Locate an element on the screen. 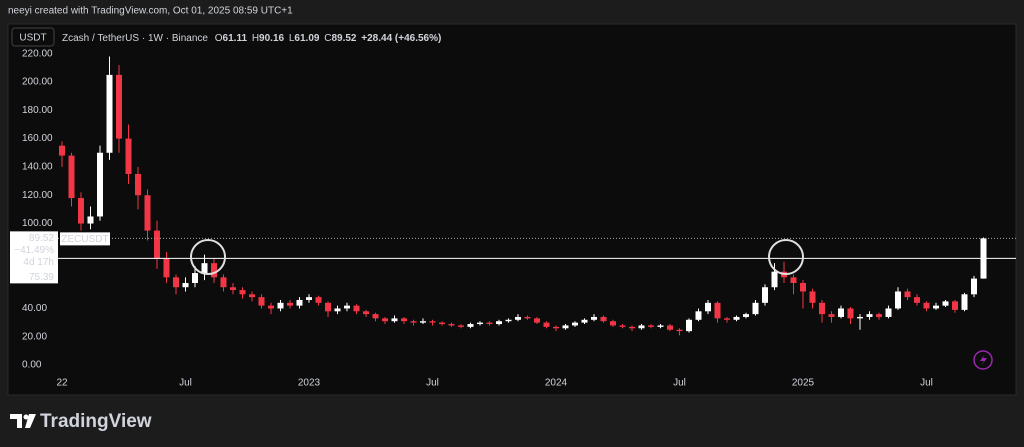 The height and width of the screenshot is (447, 1024). last-change: −41.49% is located at coordinates (34, 250).